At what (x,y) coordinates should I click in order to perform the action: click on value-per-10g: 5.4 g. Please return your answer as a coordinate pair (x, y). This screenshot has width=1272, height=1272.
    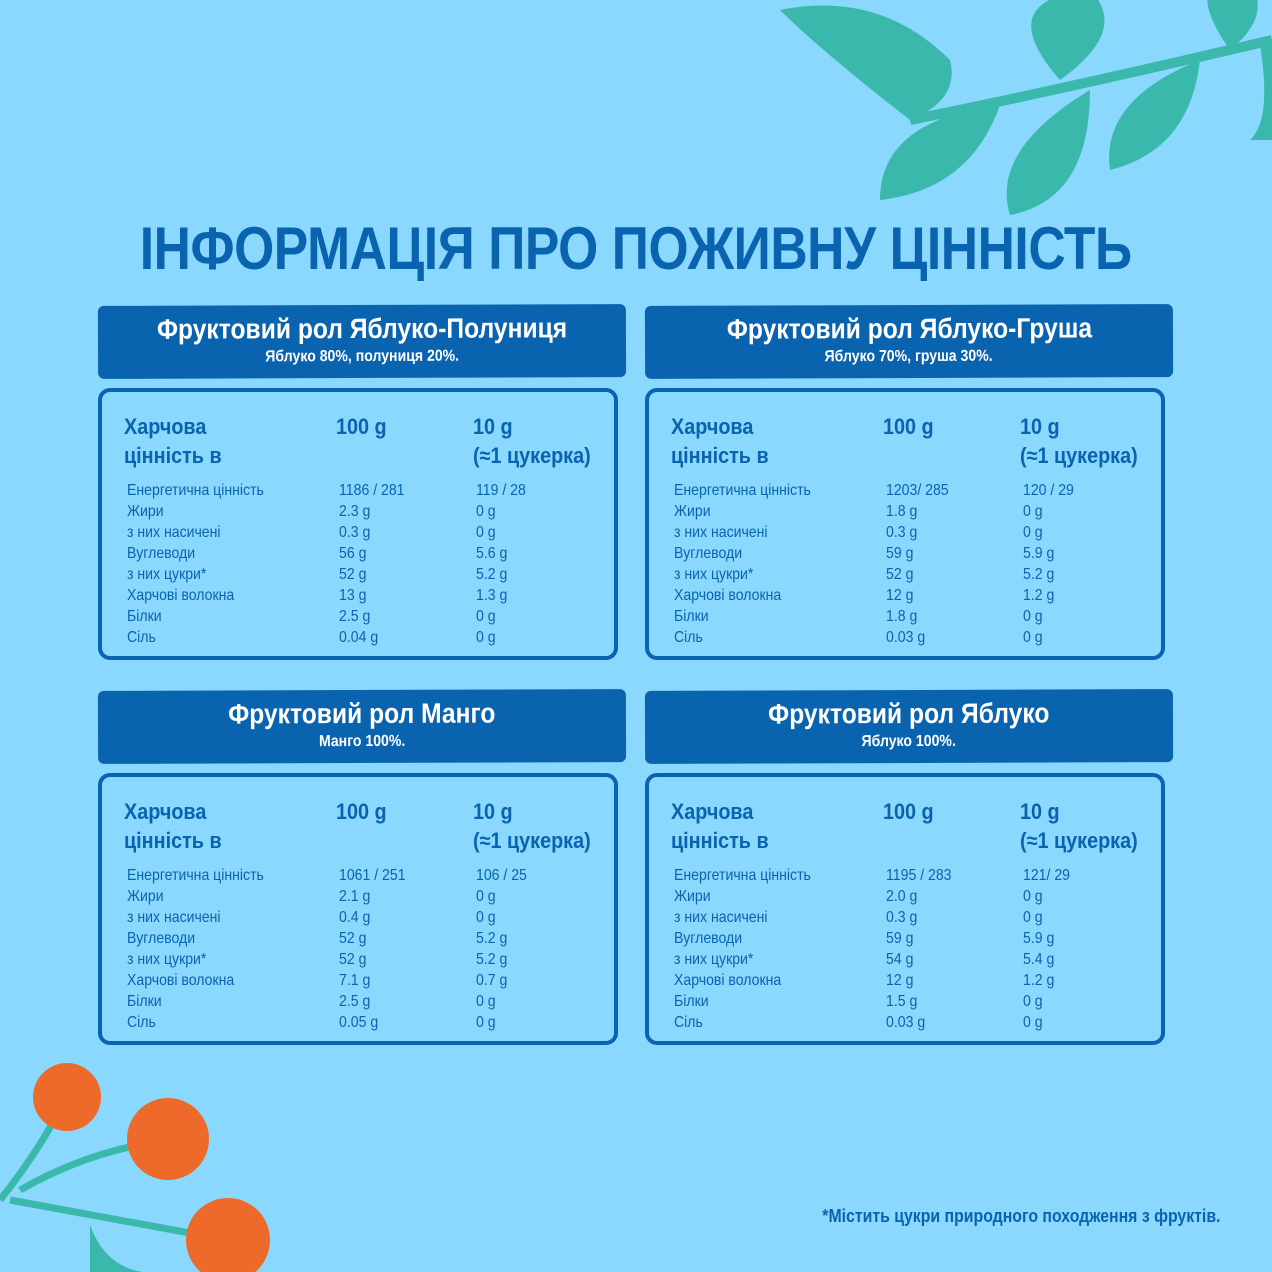
    Looking at the image, I should click on (1039, 959).